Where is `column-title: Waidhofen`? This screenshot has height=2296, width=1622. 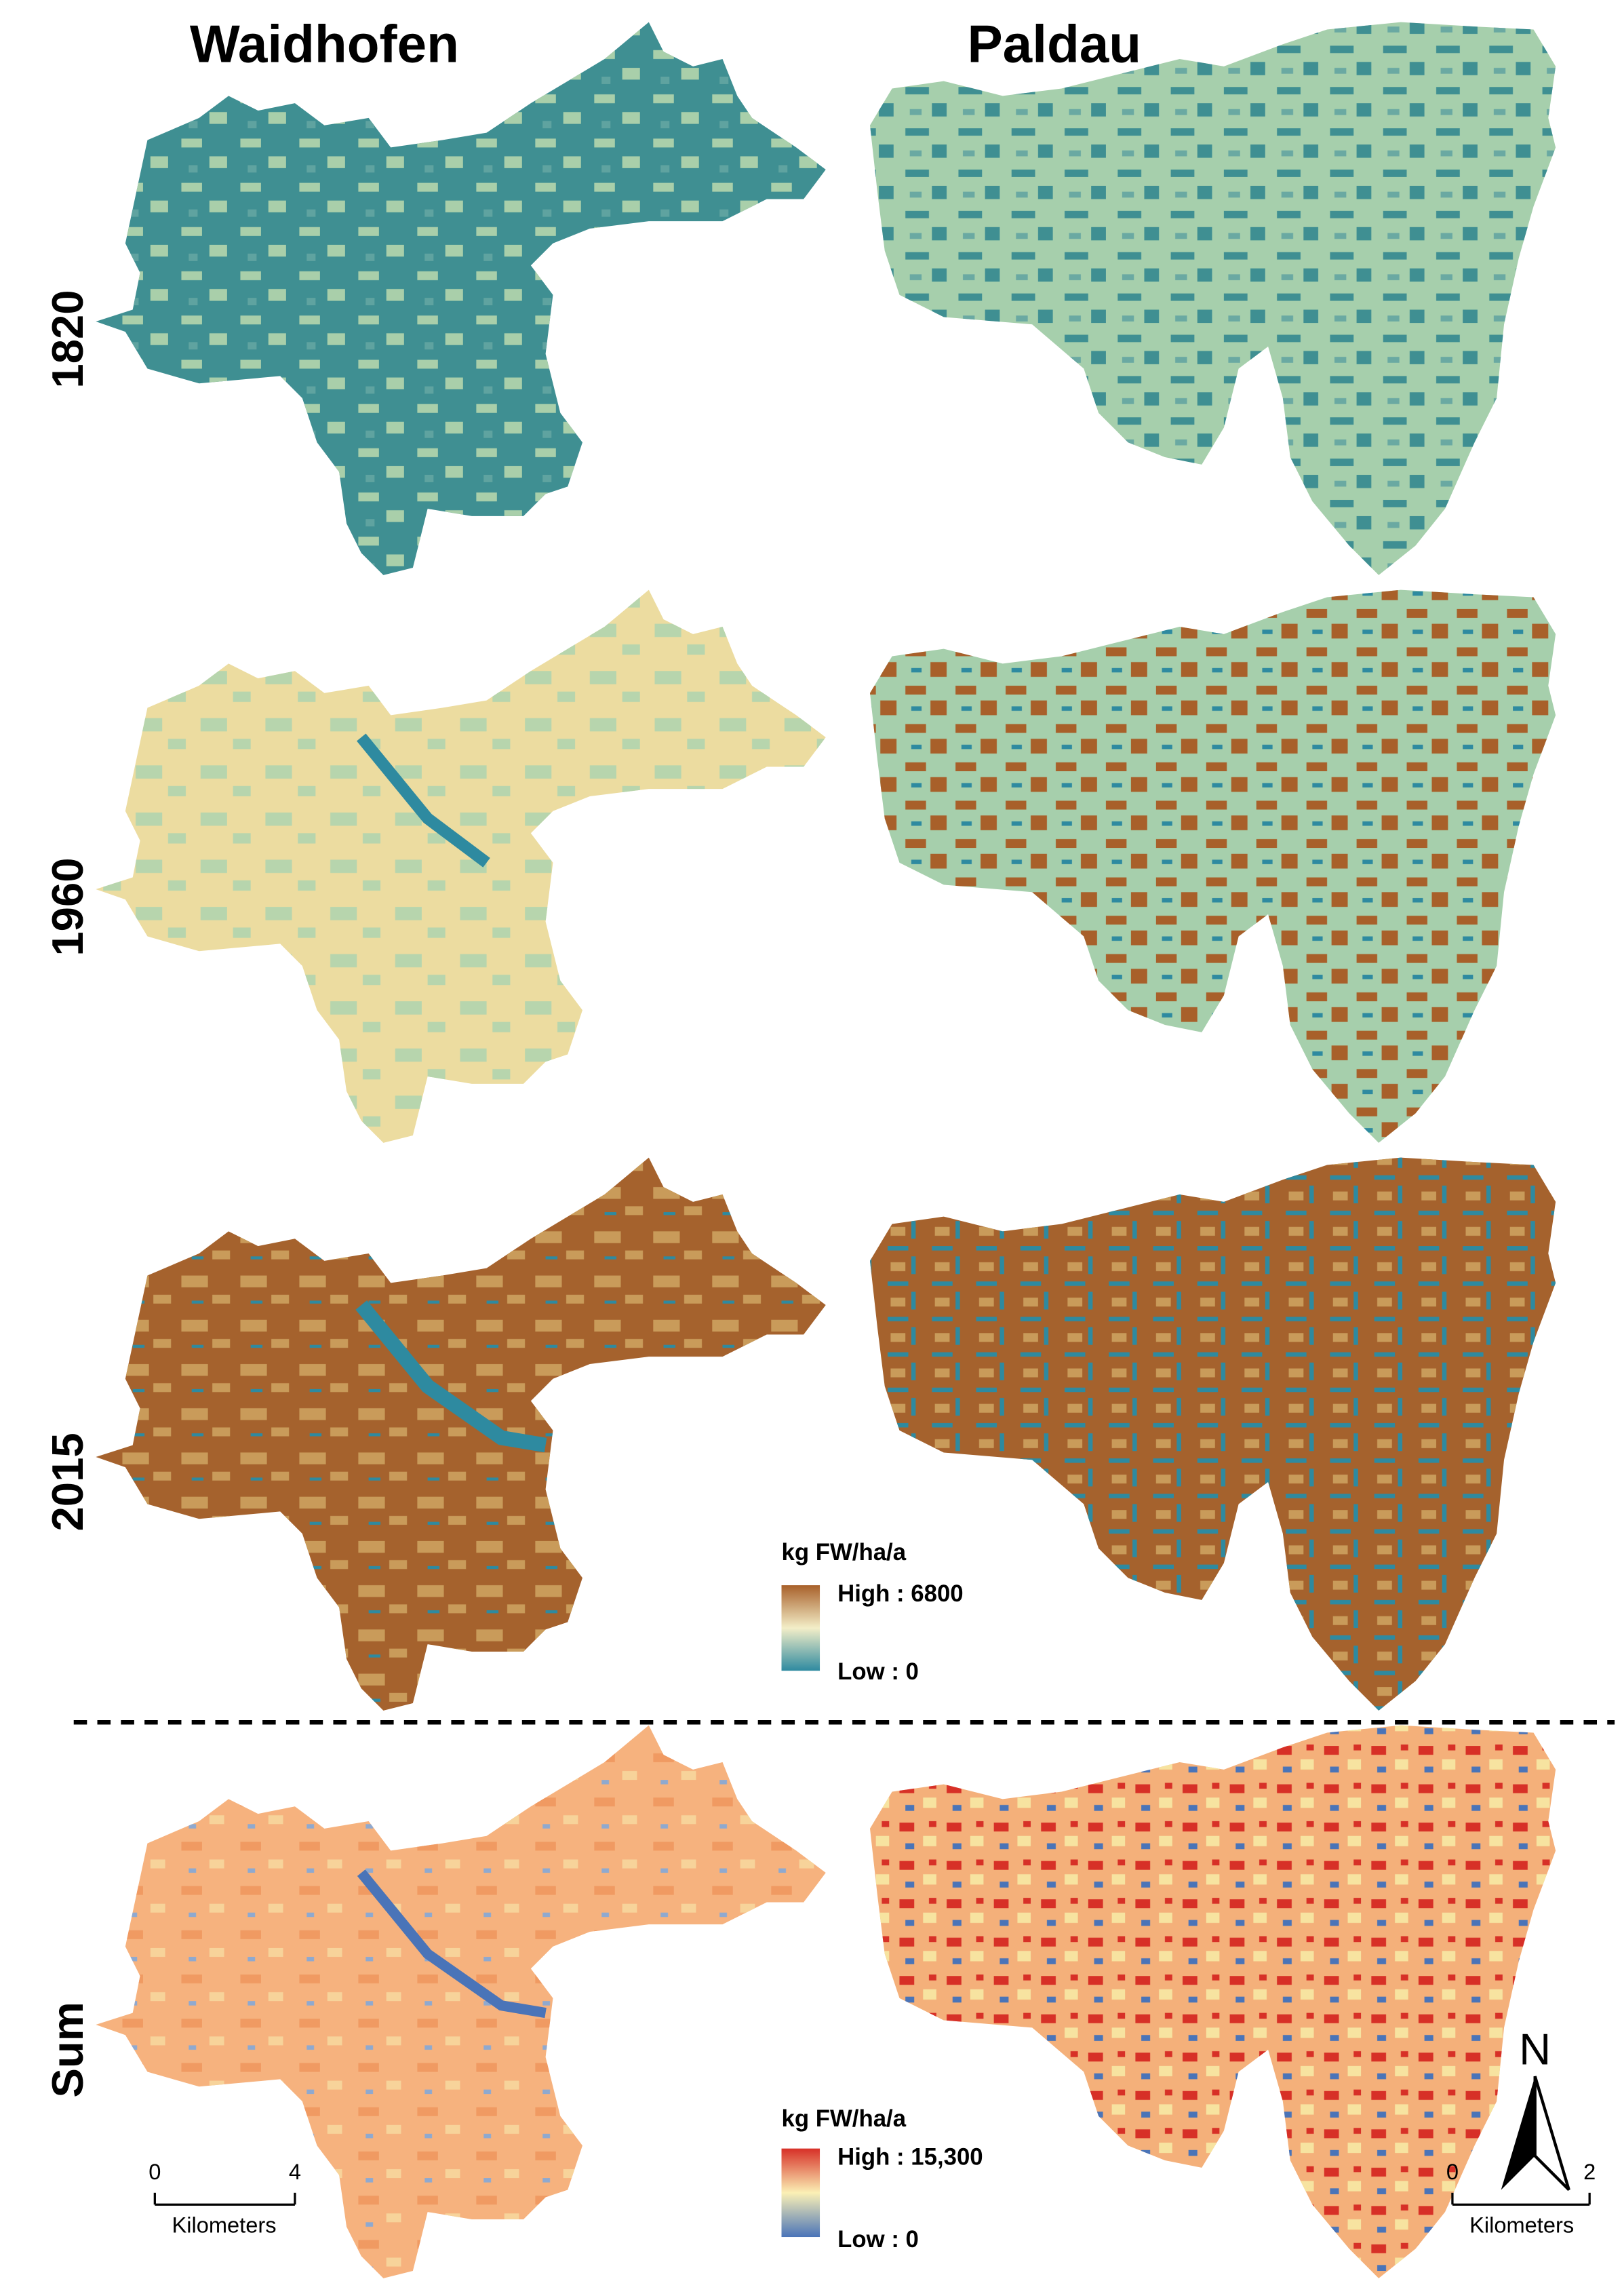
column-title: Waidhofen is located at coordinates (324, 43).